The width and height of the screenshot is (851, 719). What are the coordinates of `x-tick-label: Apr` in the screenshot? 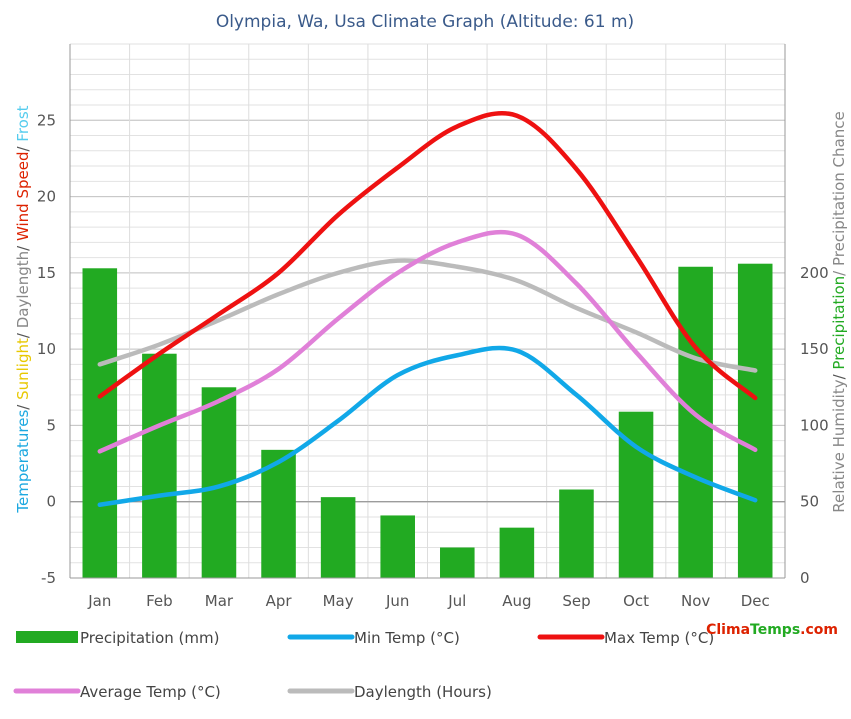 It's located at (279, 601).